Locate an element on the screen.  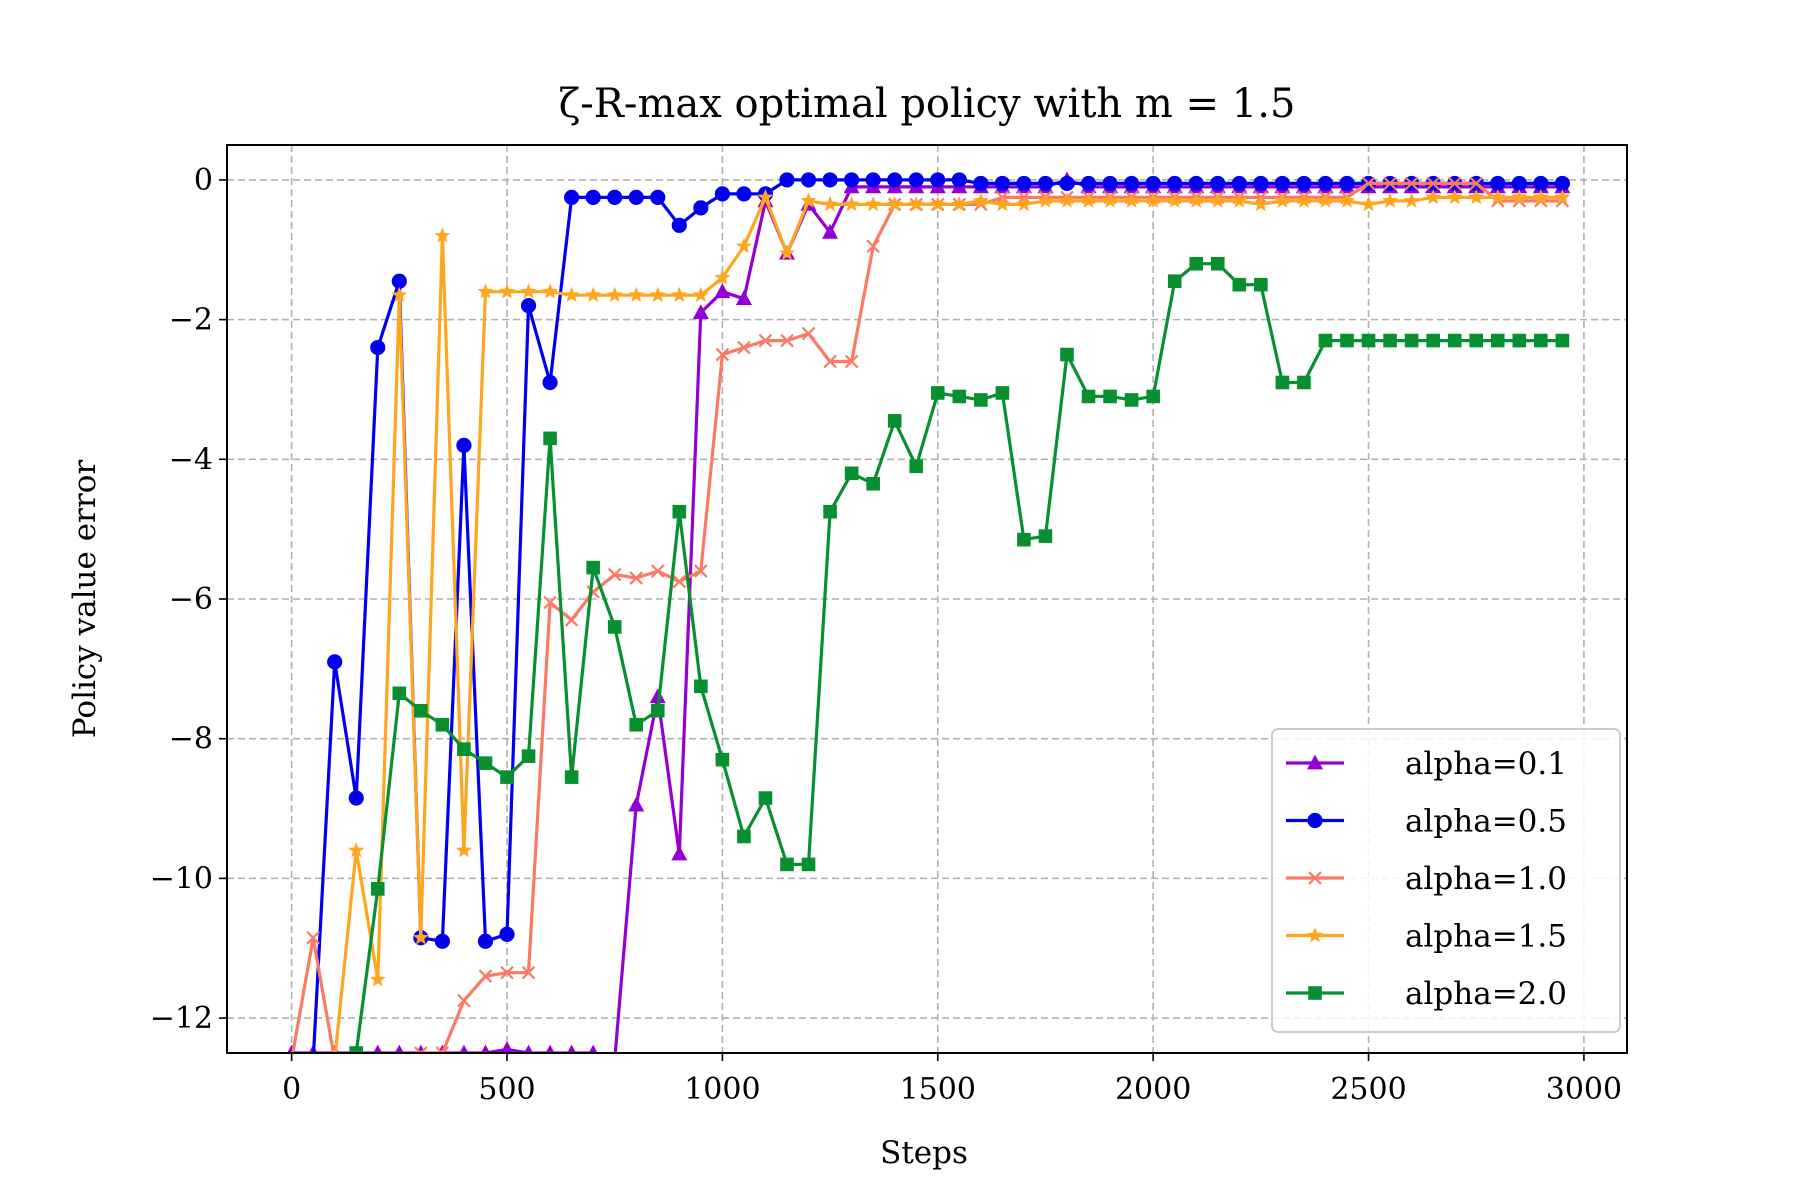
legend-item: alpha=2.0 is located at coordinates (1426, 994).